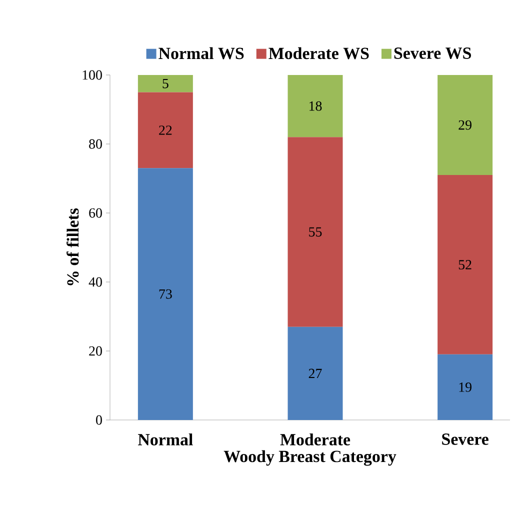 The height and width of the screenshot is (508, 513). What do you see at coordinates (99, 420) in the screenshot?
I see `y-tick-label: 0` at bounding box center [99, 420].